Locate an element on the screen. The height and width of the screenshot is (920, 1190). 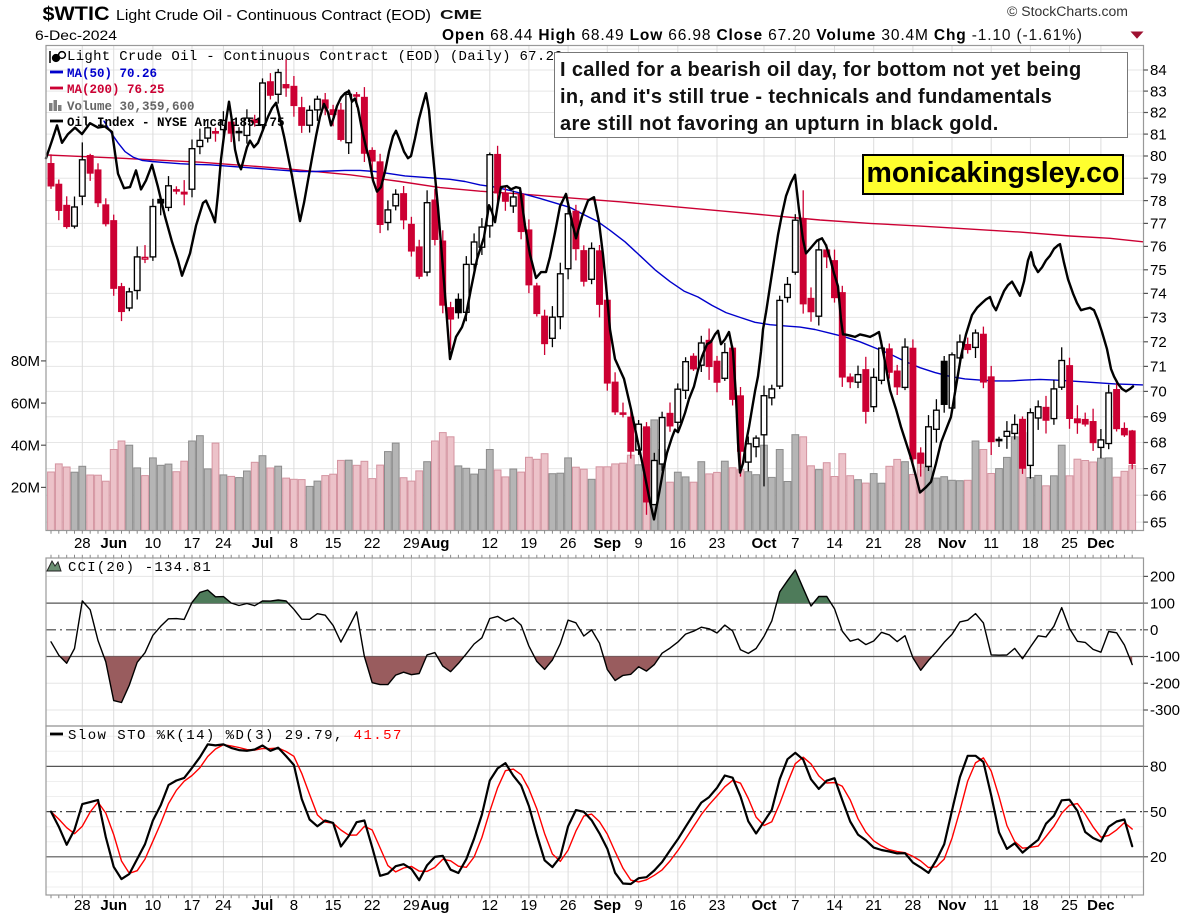
svg-text: 70 is located at coordinates (1158, 392).